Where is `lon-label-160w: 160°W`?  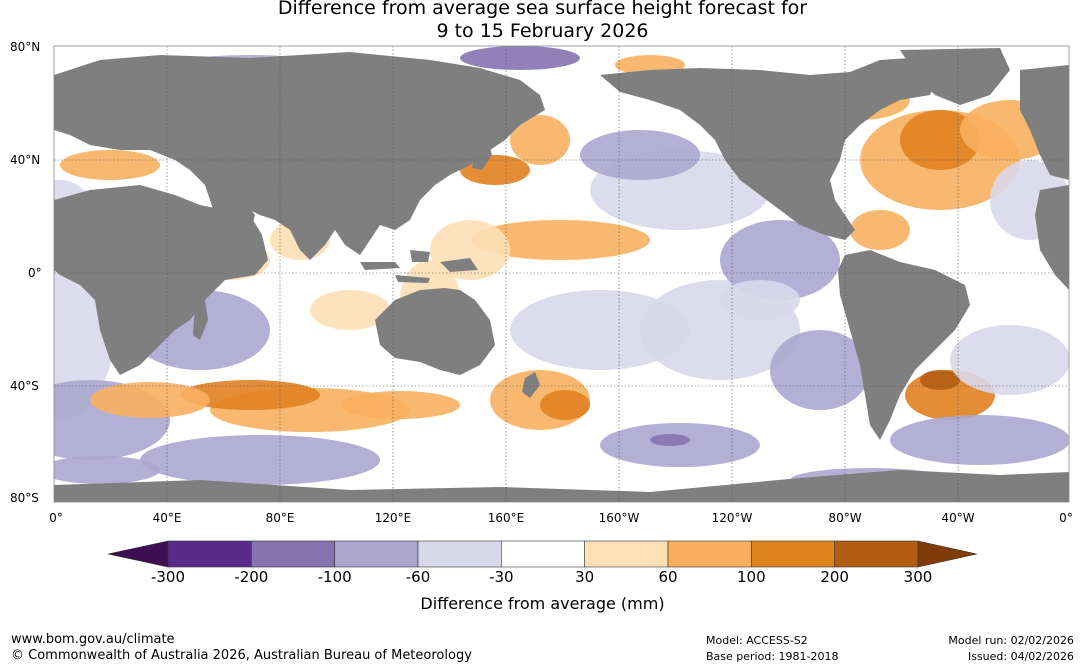 lon-label-160w: 160°W is located at coordinates (619, 518).